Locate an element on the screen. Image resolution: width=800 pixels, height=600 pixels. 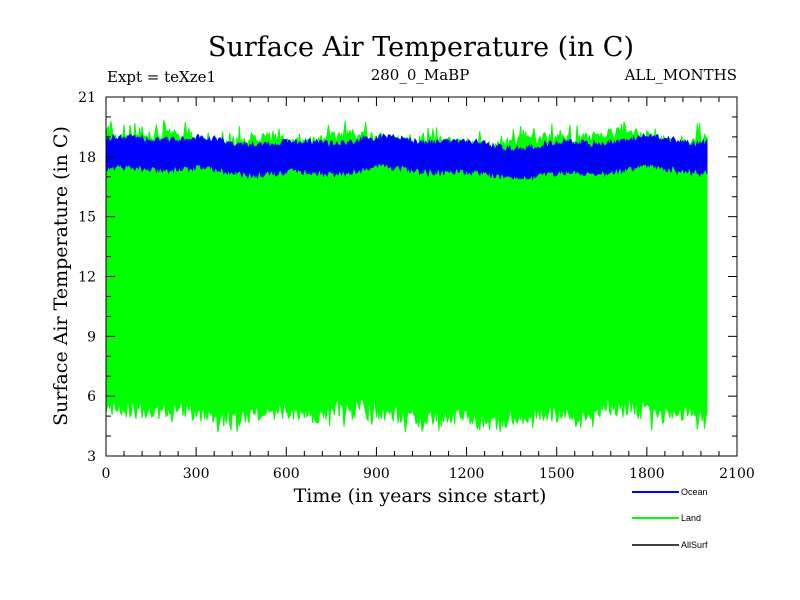
y-tick-label: 6 is located at coordinates (91, 397).